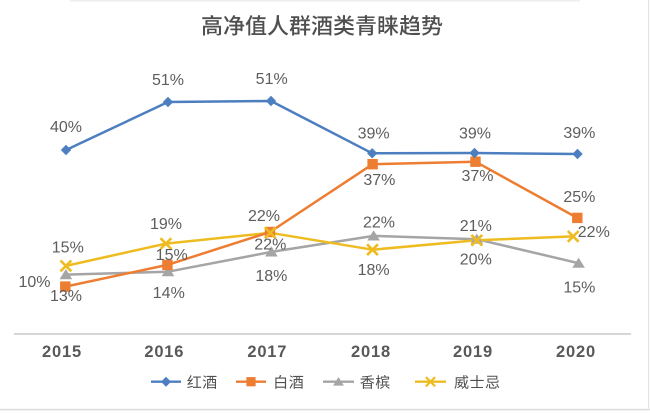 The height and width of the screenshot is (418, 650). I want to click on svg-text: 2016, so click(164, 352).